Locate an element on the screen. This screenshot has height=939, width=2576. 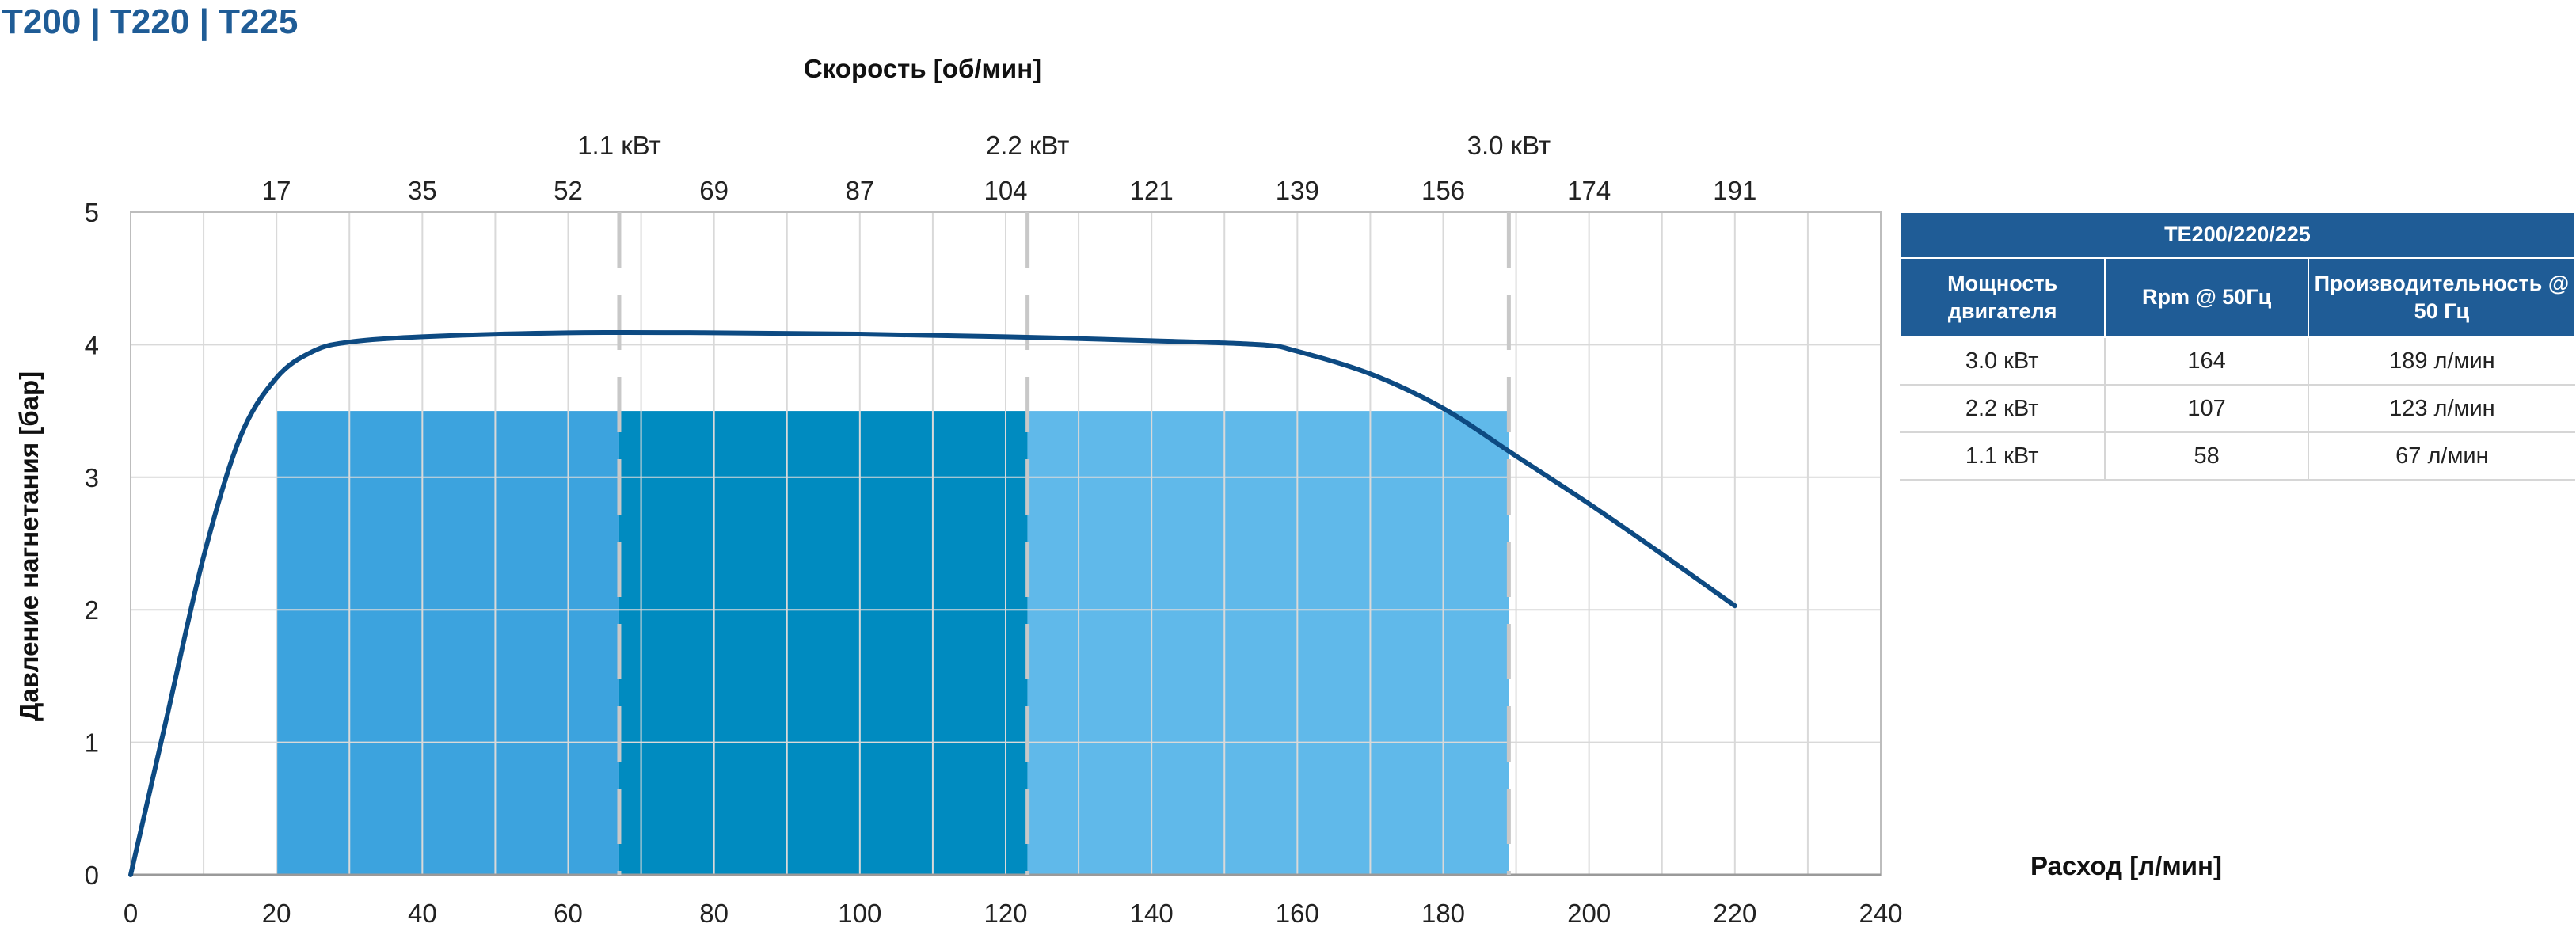
top-rpm-tick-label: 156 is located at coordinates (1443, 190).